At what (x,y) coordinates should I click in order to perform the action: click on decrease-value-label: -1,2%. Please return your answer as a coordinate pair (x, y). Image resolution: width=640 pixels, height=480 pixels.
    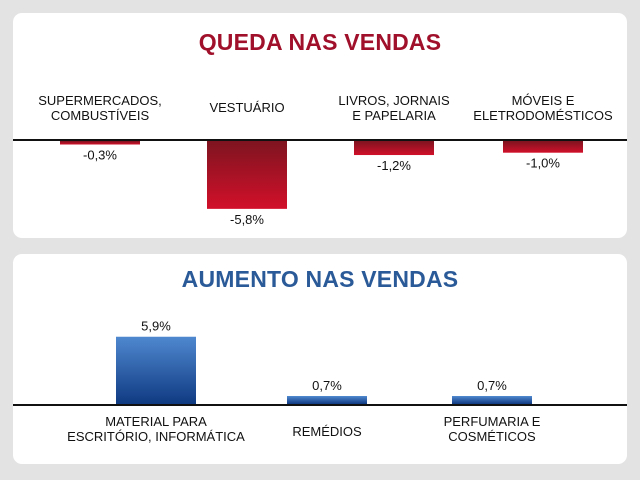
    Looking at the image, I should click on (394, 165).